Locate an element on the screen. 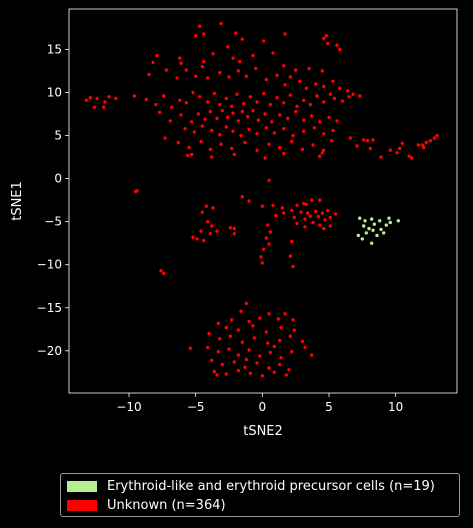  y-tick-label: 15 is located at coordinates (54, 49).